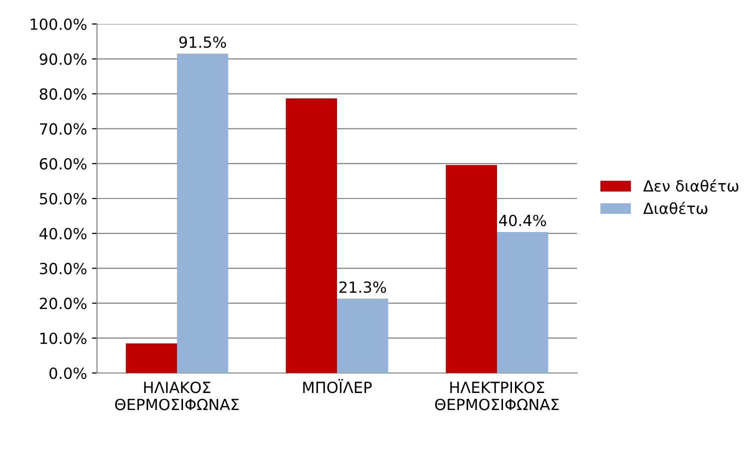  Describe the element at coordinates (63, 94) in the screenshot. I see `y-tick-label: 80.0%` at that location.